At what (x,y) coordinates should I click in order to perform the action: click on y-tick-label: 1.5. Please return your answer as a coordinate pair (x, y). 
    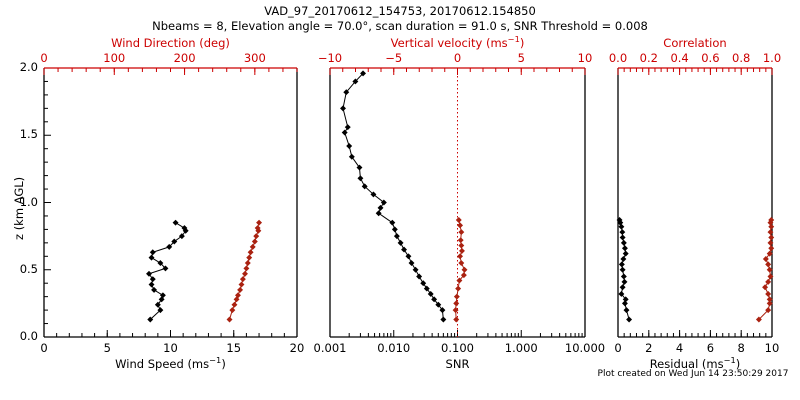
    Looking at the image, I should click on (28, 134).